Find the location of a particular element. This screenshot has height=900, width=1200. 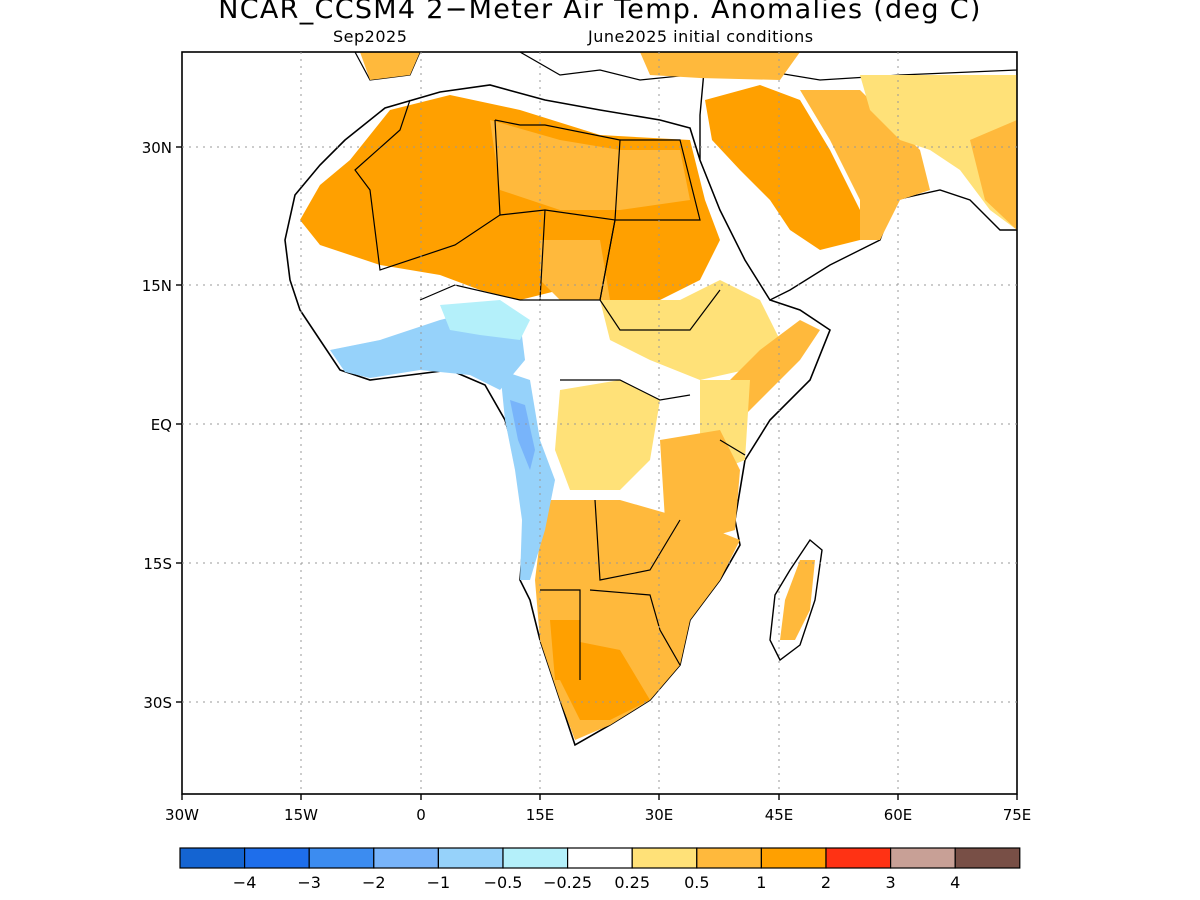

lat-label: 30N is located at coordinates (157, 148).